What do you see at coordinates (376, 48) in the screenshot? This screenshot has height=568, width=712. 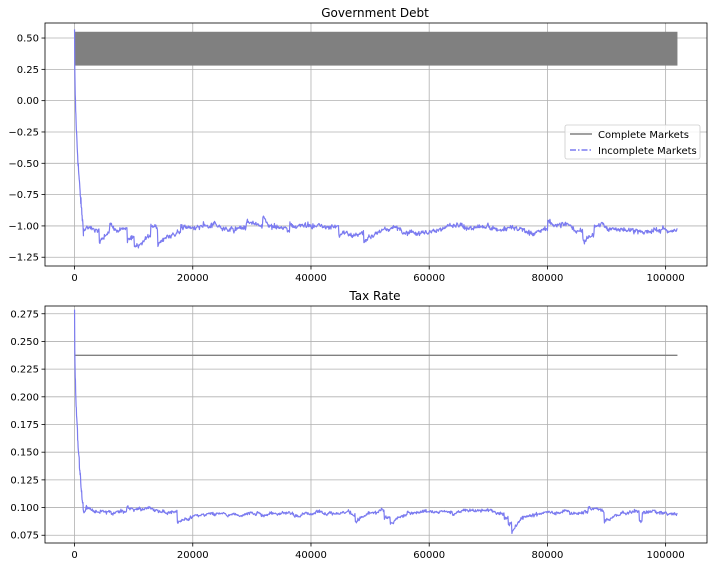 I see `series-complete-markets` at bounding box center [376, 48].